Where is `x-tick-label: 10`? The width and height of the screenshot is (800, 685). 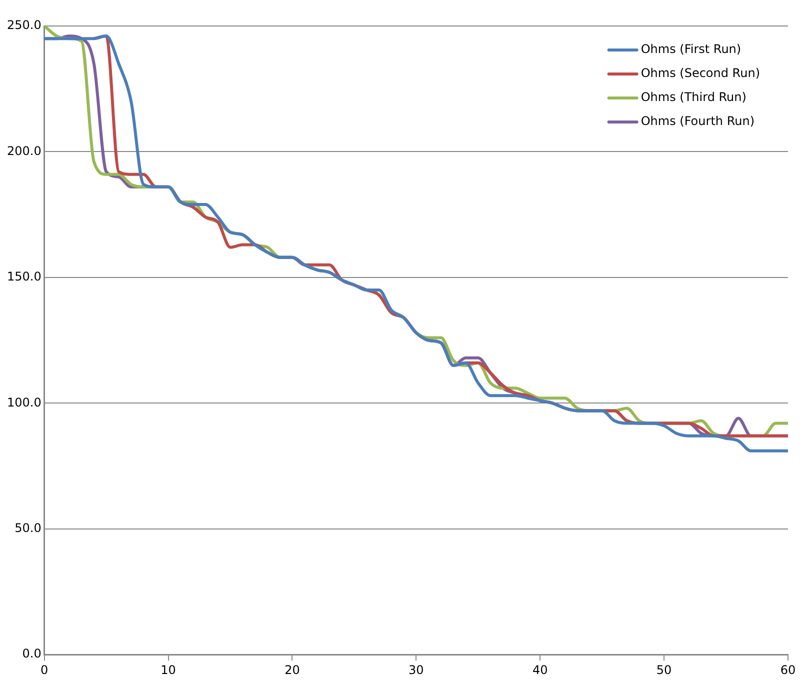 x-tick-label: 10 is located at coordinates (168, 669).